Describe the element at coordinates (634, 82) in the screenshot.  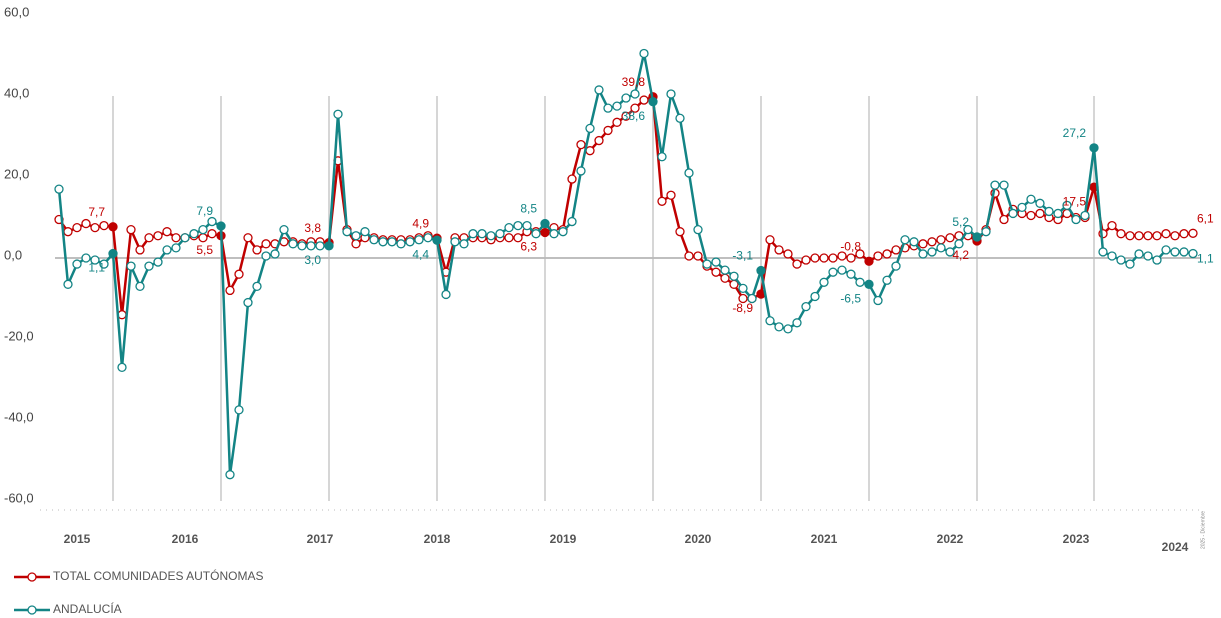
I see `data-label: 39,8` at that location.